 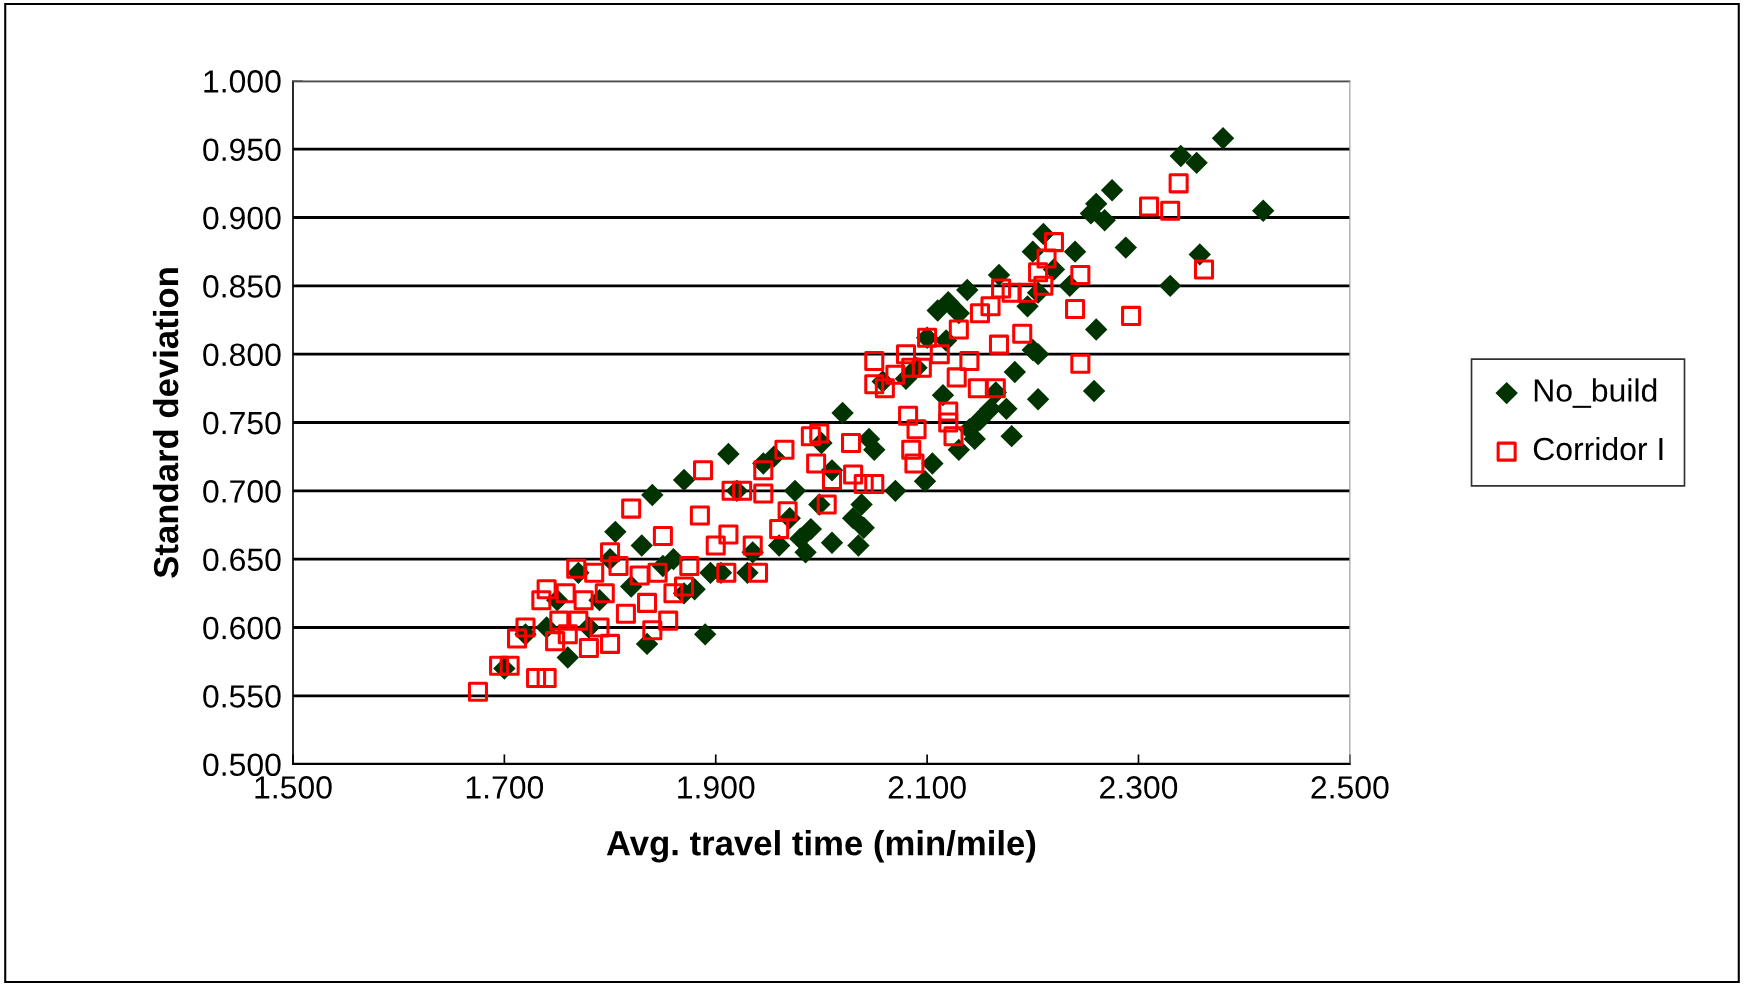 I want to click on legend-label: No_build, so click(x=1595, y=393).